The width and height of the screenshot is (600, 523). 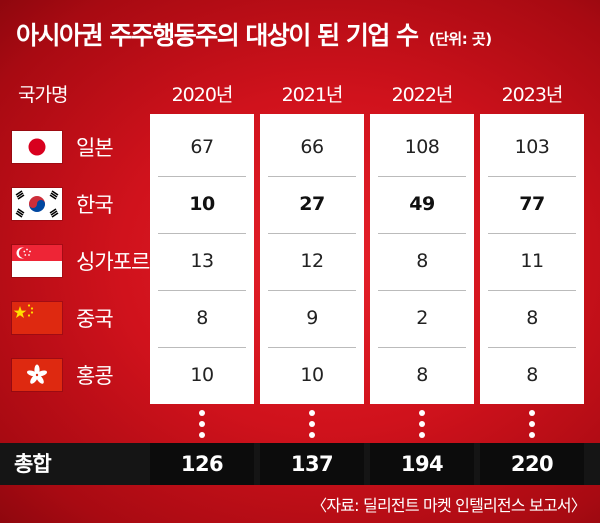 What do you see at coordinates (312, 147) in the screenshot?
I see `table-cell: 66` at bounding box center [312, 147].